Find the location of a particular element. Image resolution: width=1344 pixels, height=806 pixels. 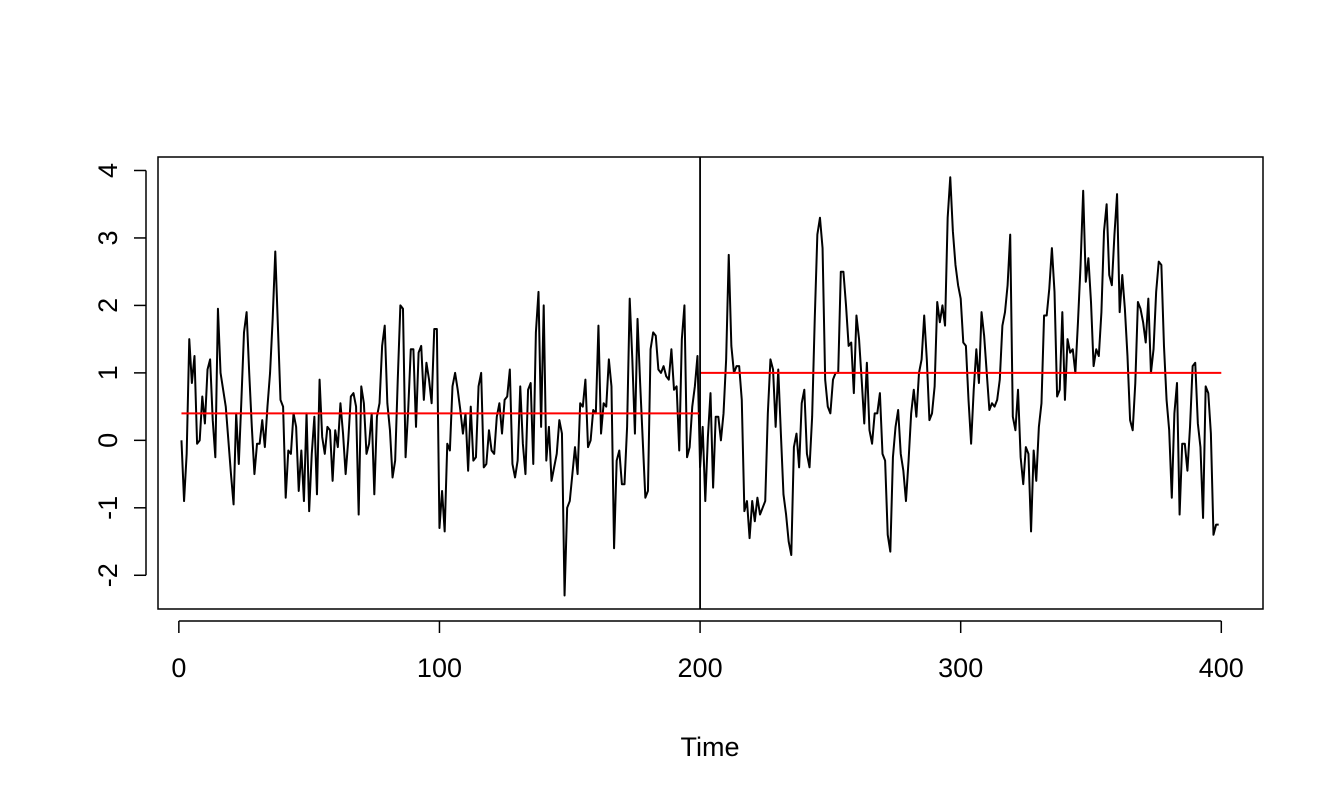

x-tick-label: 400 is located at coordinates (1221, 668).